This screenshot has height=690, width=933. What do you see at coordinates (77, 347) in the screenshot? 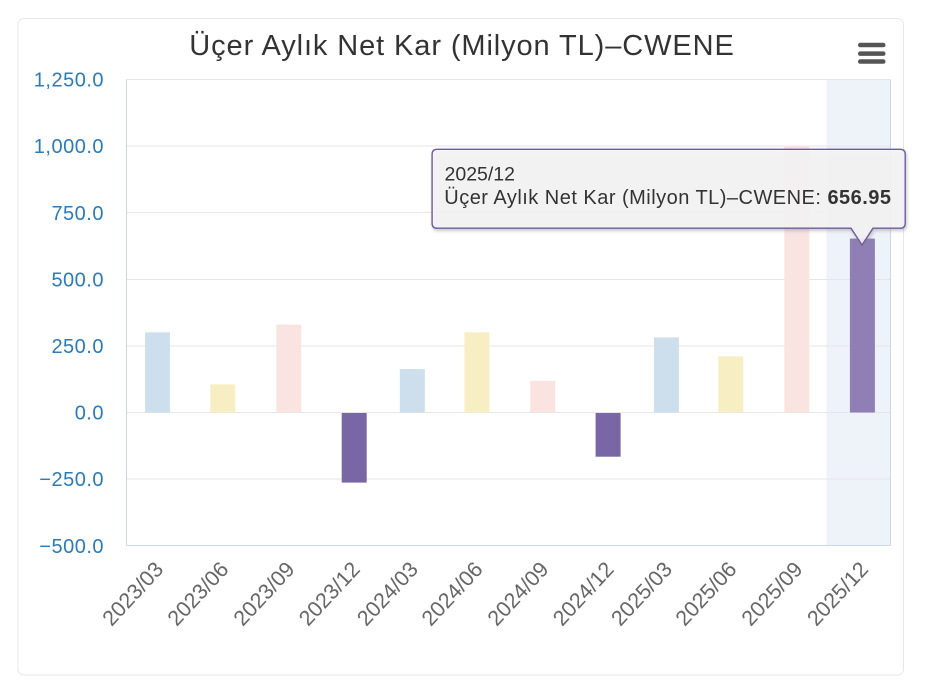
I see `svg-text: 250.0` at bounding box center [77, 347].